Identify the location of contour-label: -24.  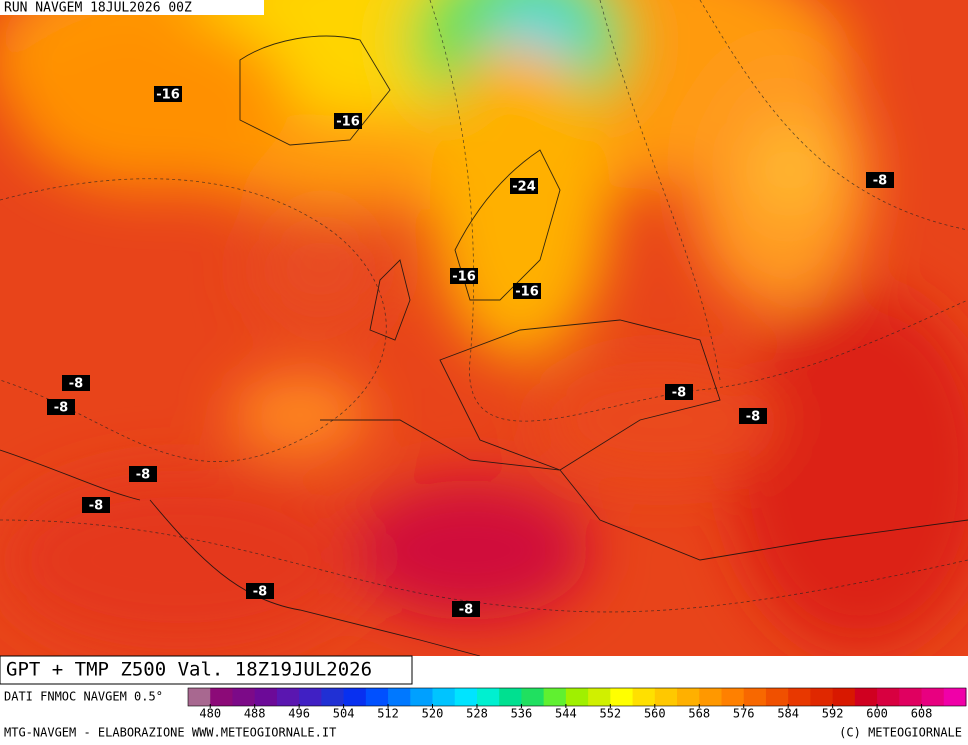
(524, 187).